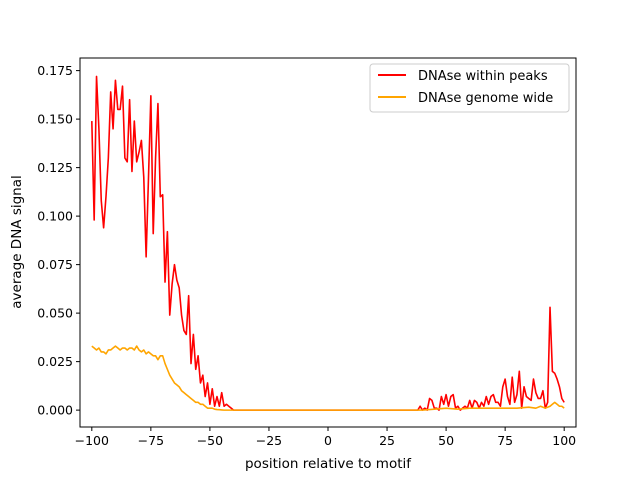 This screenshot has width=640, height=480. What do you see at coordinates (55, 410) in the screenshot?
I see `y-tick-label: 0.000` at bounding box center [55, 410].